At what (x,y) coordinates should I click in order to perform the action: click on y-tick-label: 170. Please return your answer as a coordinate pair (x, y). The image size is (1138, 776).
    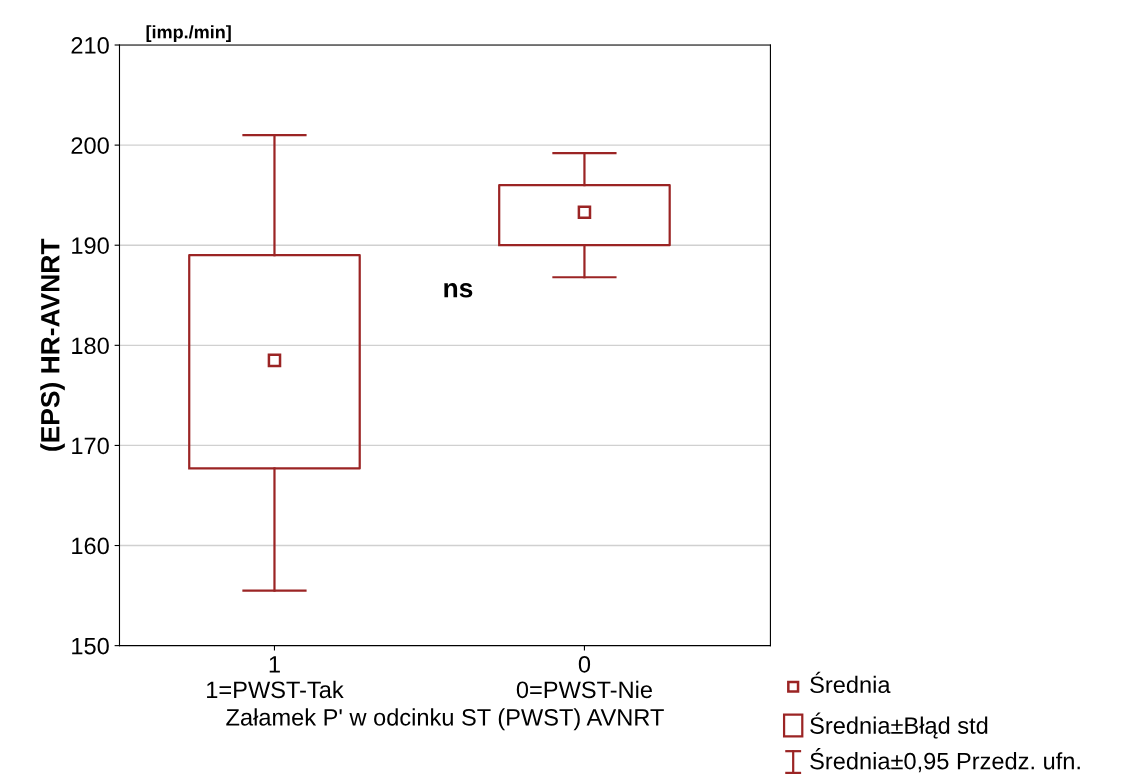
    Looking at the image, I should click on (90, 446).